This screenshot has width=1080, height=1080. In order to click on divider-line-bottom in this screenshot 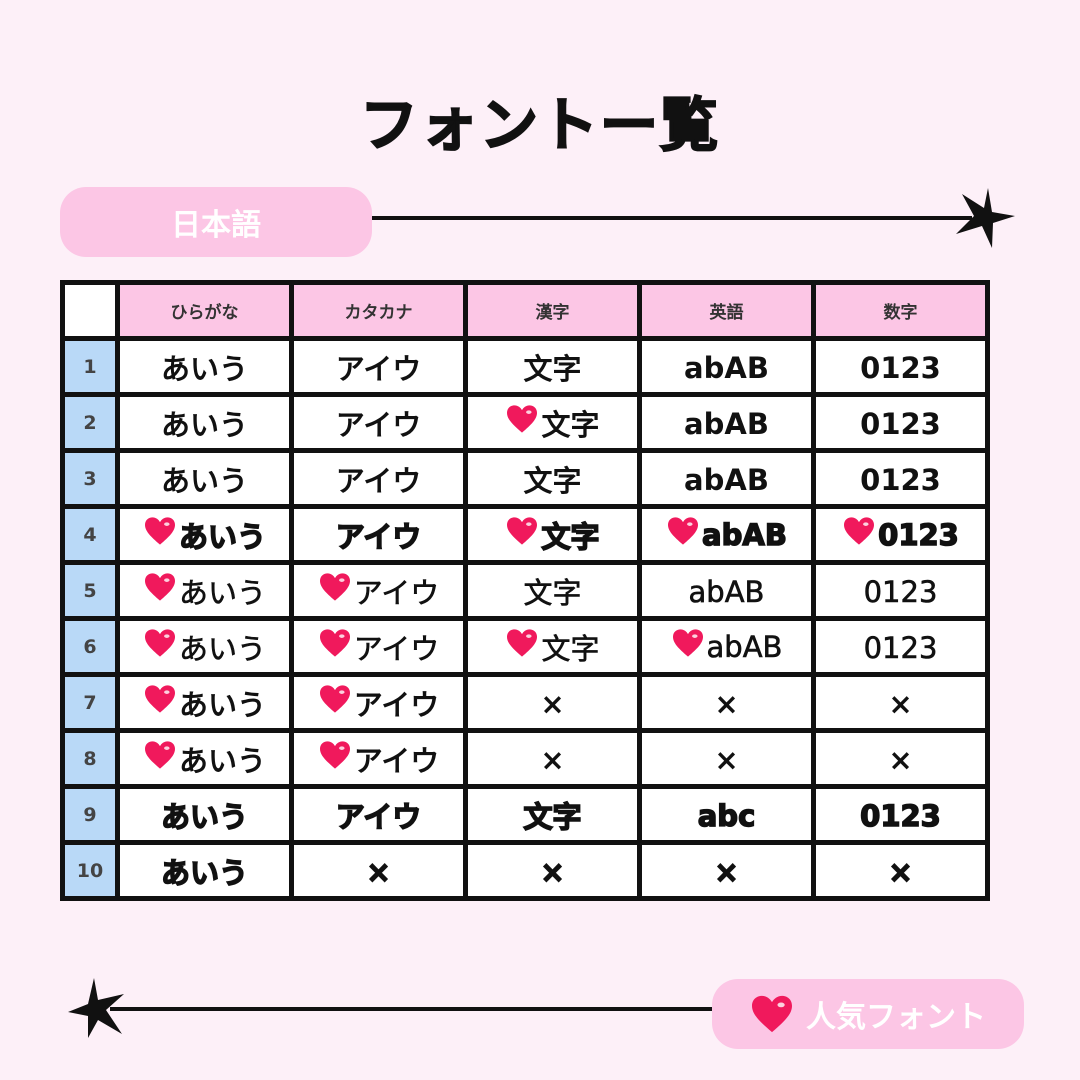, I will do `click(411, 1009)`.